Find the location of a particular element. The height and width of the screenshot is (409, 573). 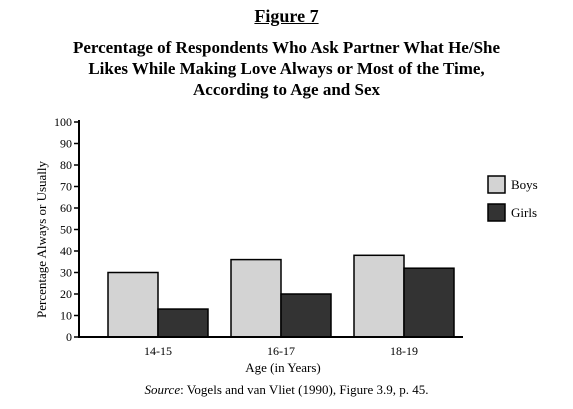

y-tick-label: 20 is located at coordinates (66, 294).